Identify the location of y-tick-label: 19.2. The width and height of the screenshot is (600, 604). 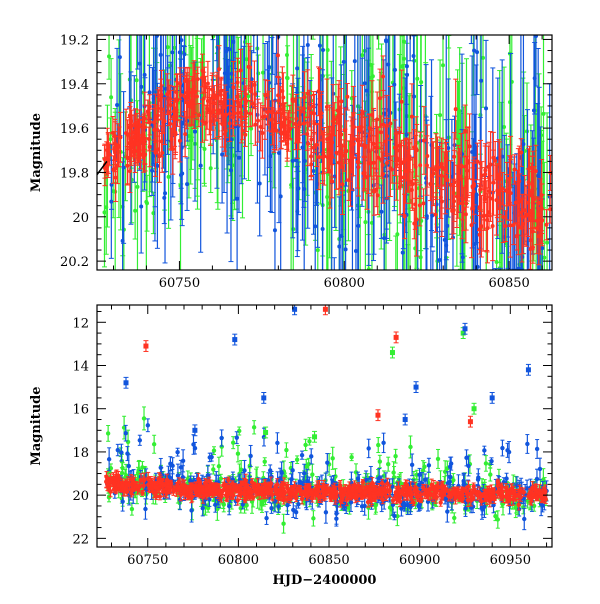
(74, 40).